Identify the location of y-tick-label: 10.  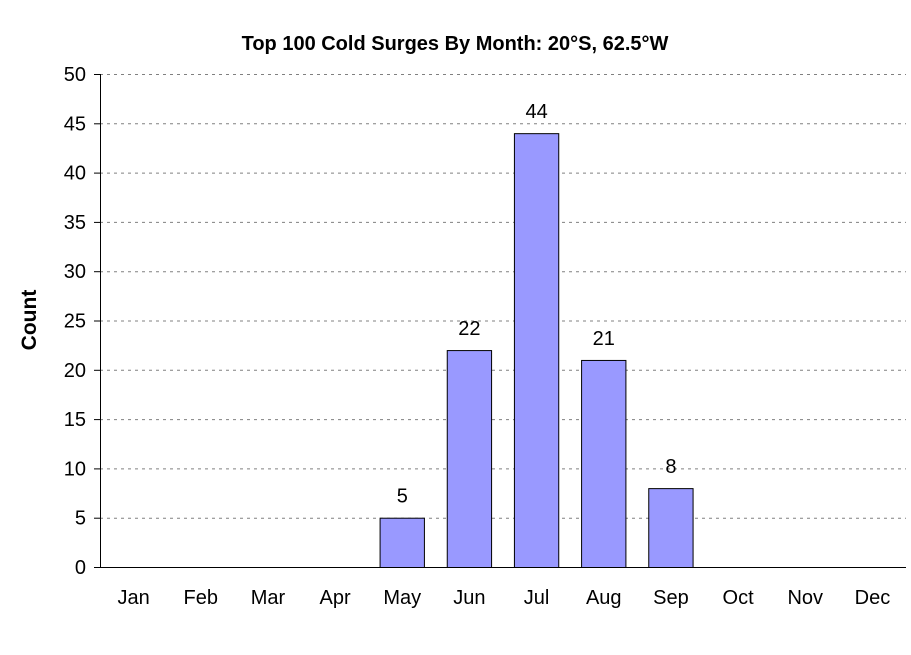
(75, 469).